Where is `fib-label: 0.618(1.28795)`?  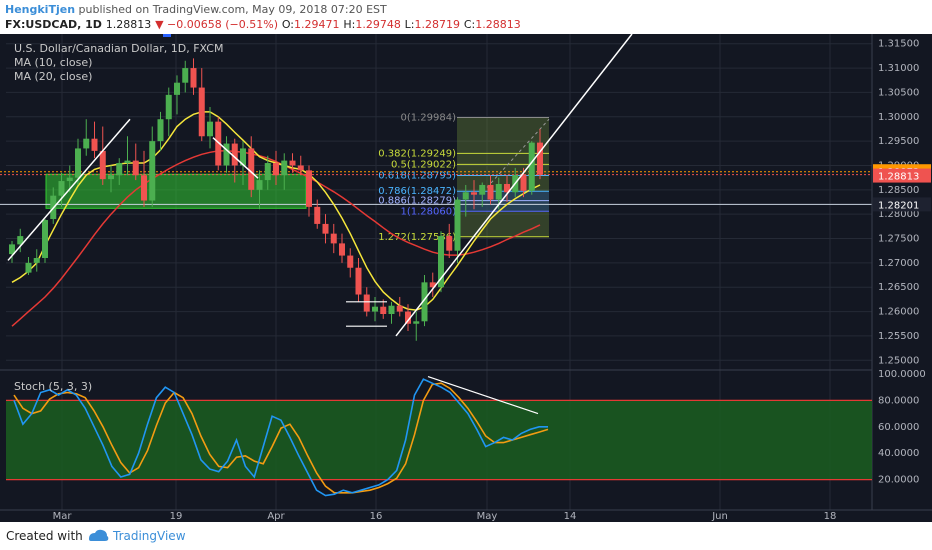 fib-label: 0.618(1.28795) is located at coordinates (417, 175).